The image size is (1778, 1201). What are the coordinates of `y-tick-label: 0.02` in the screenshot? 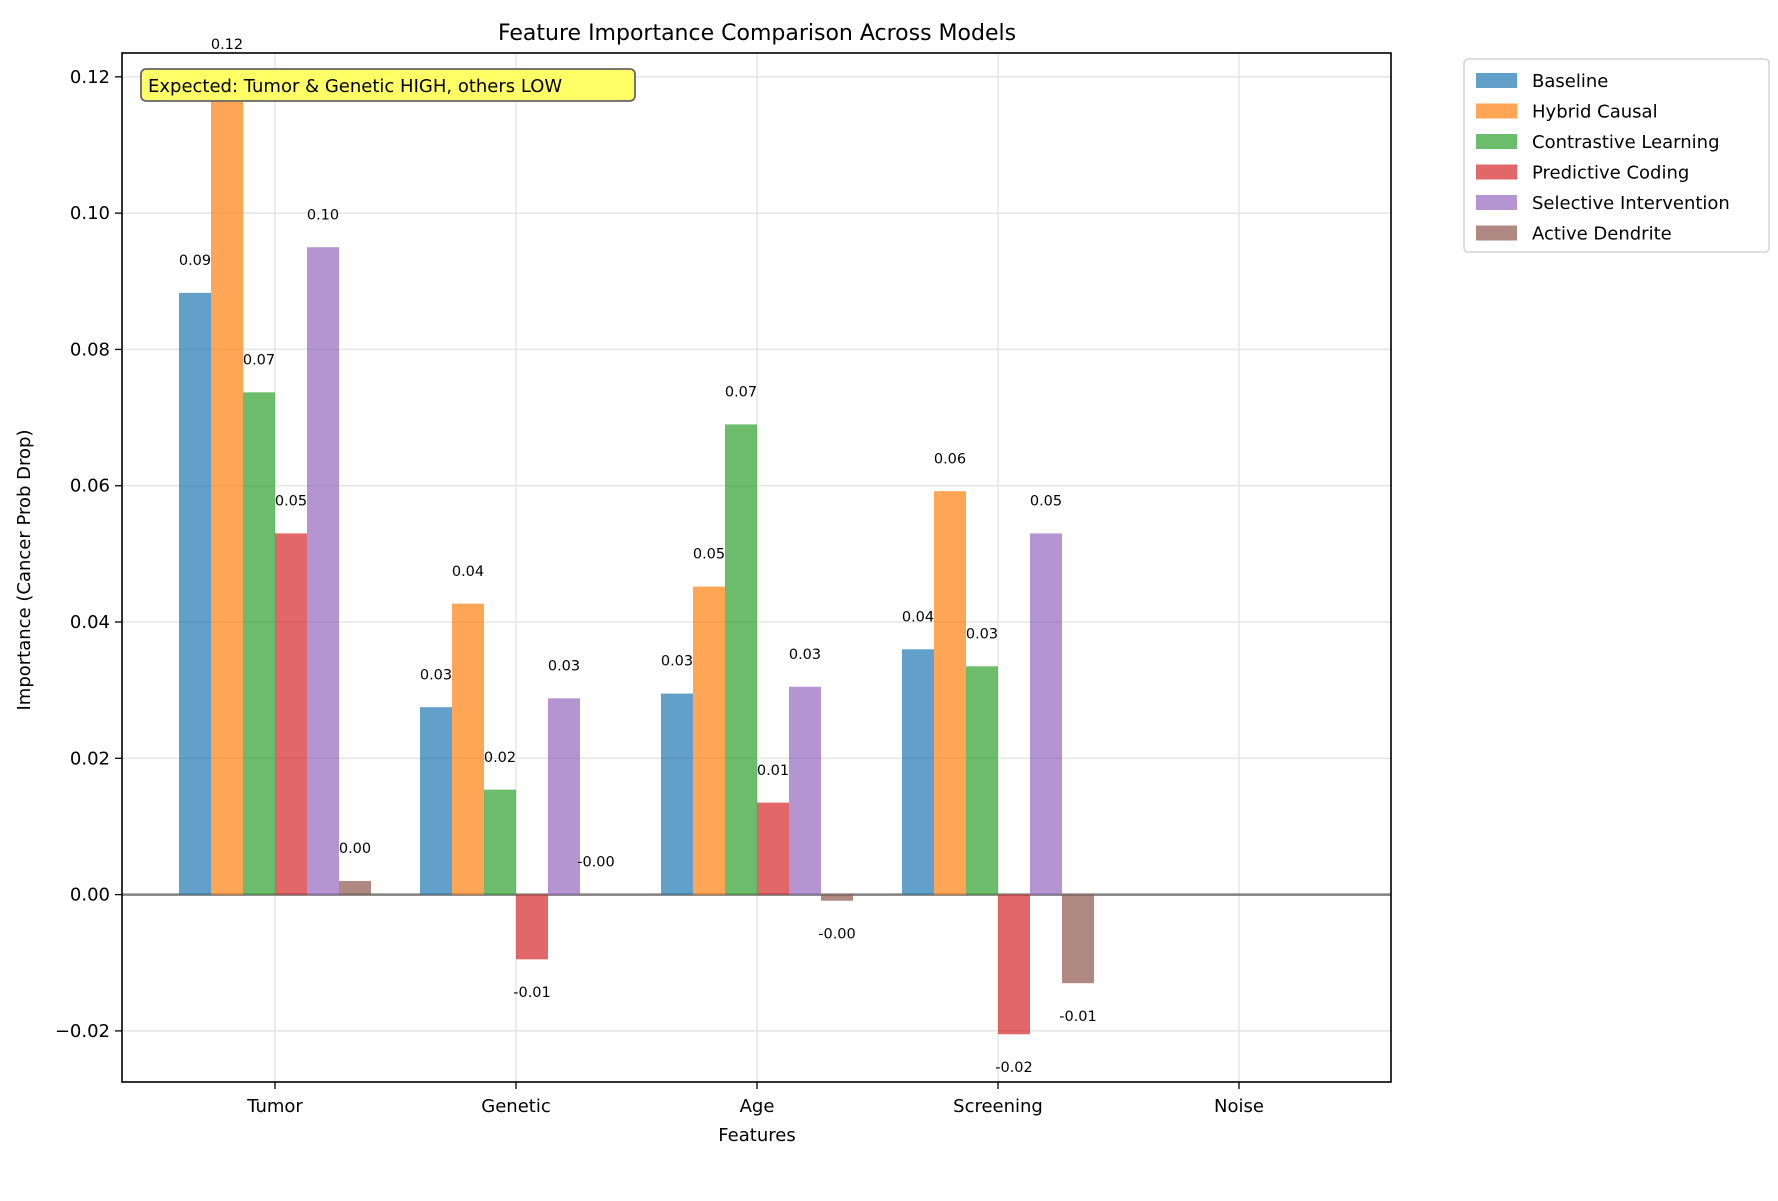 It's located at (90, 758).